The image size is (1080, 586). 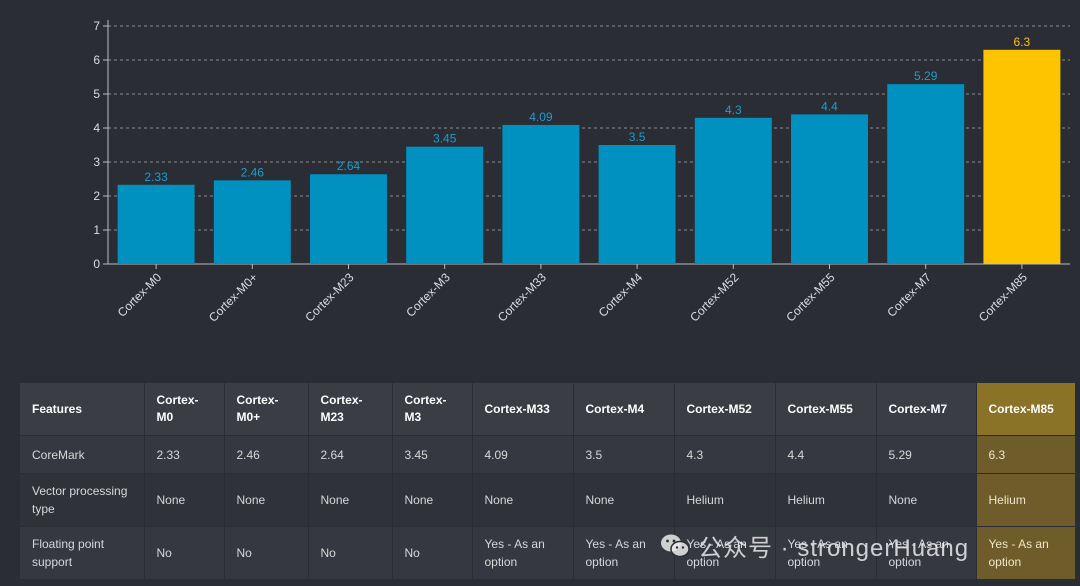 What do you see at coordinates (96, 162) in the screenshot?
I see `y-tick-label: 3` at bounding box center [96, 162].